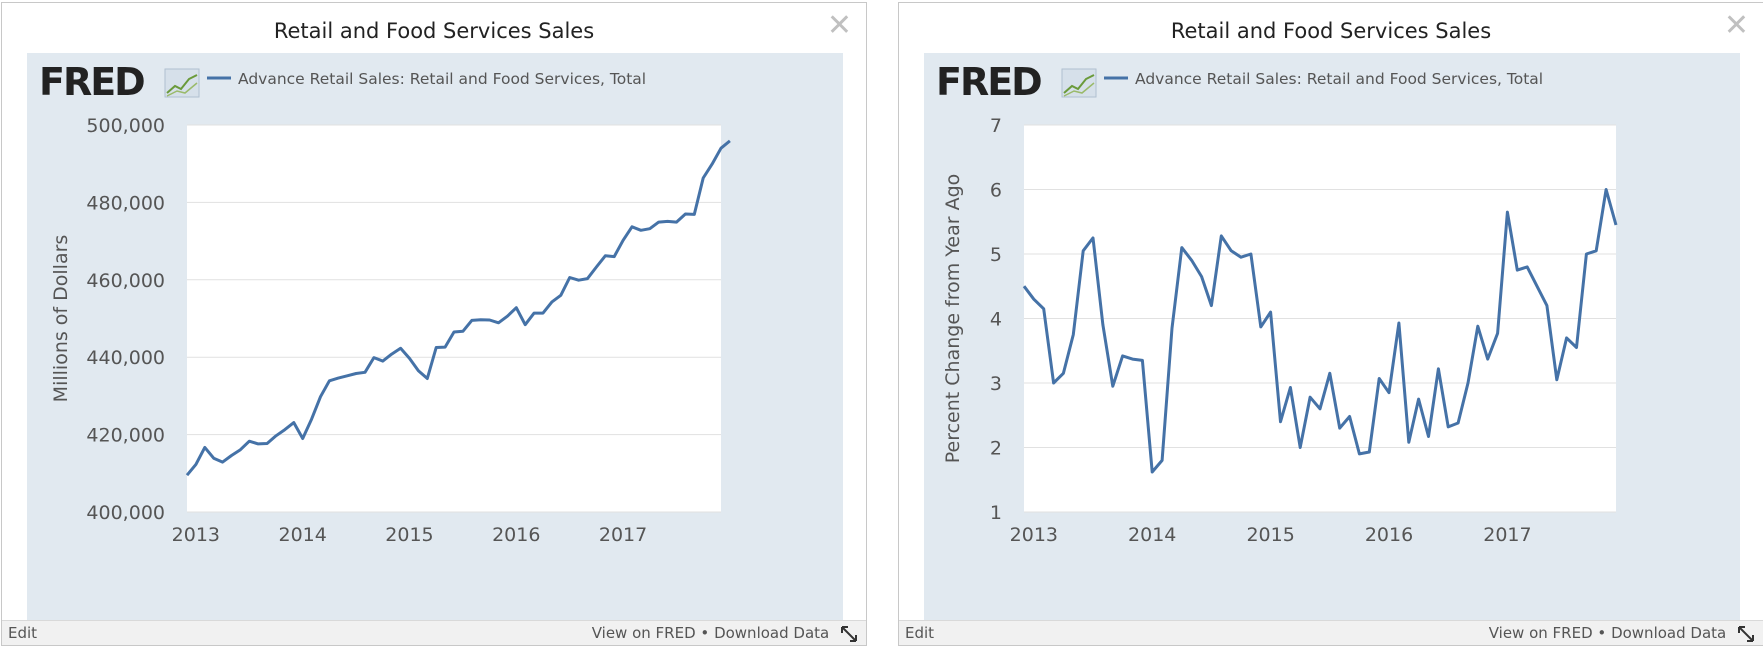 This screenshot has width=1763, height=650. What do you see at coordinates (996, 126) in the screenshot?
I see `y-tick-label: 7` at bounding box center [996, 126].